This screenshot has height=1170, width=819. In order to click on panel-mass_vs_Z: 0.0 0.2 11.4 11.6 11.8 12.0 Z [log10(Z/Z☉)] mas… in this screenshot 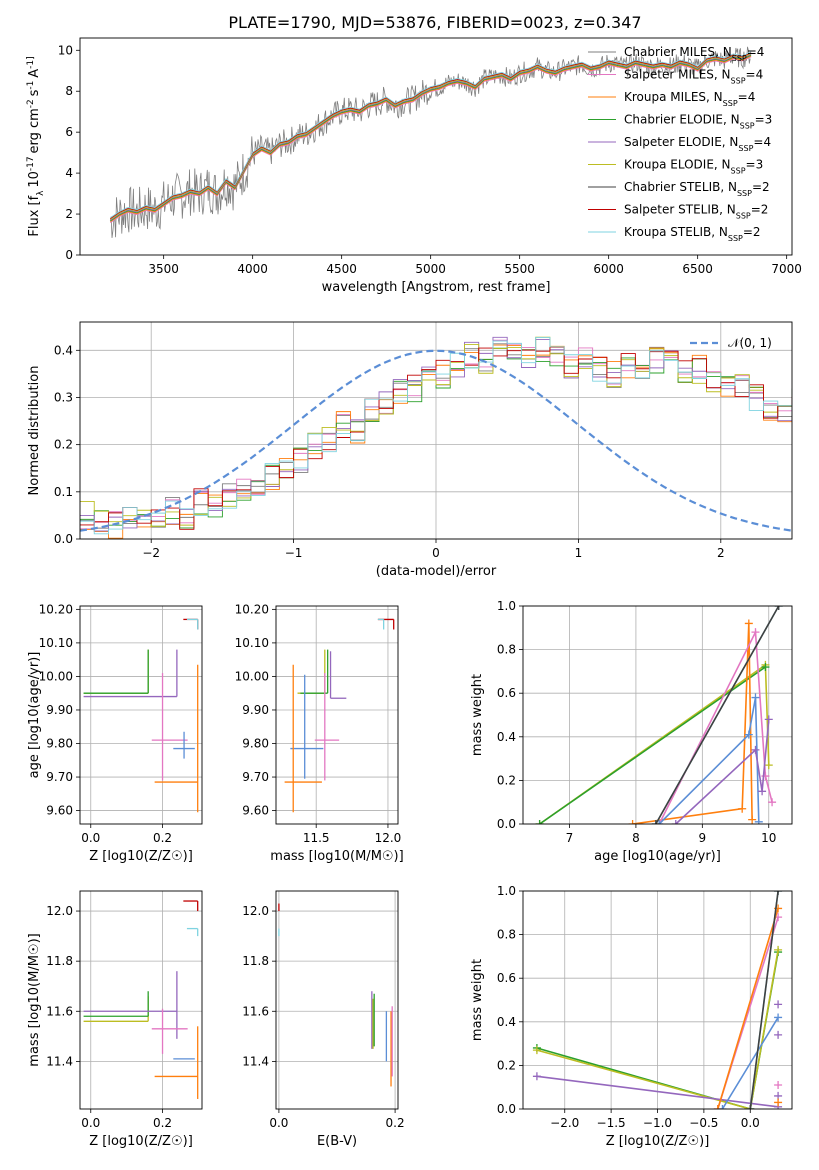, I will do `click(115, 1019)`.